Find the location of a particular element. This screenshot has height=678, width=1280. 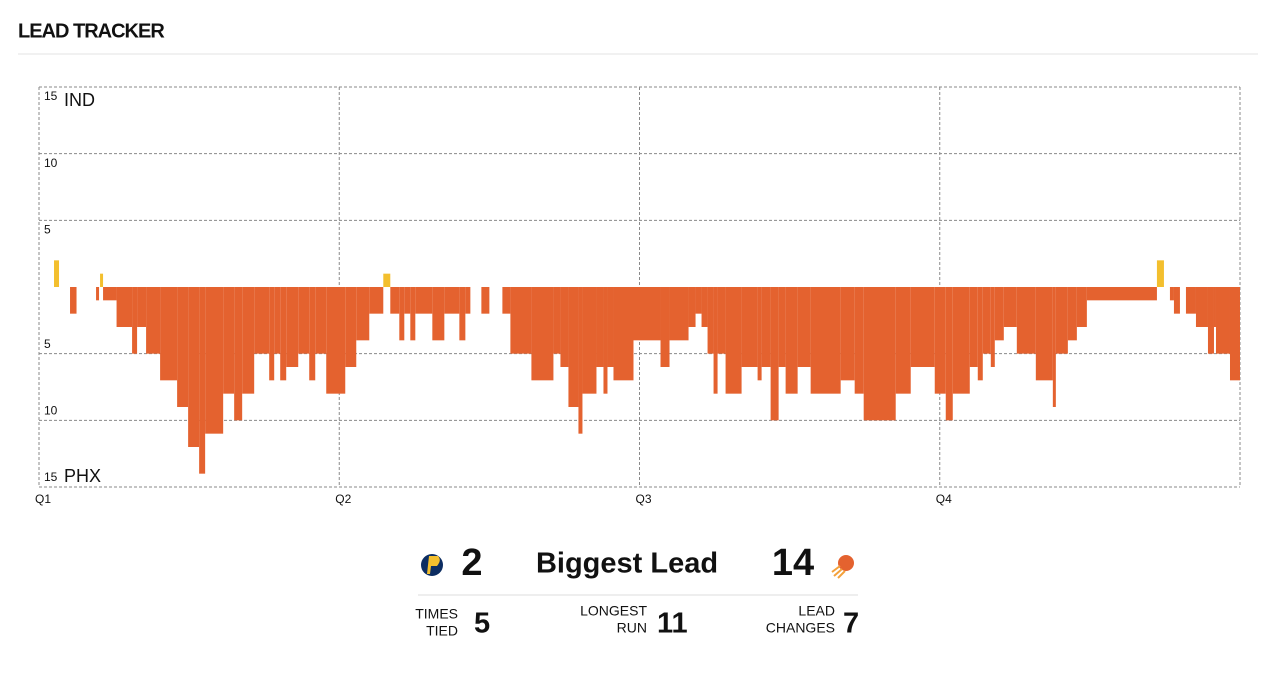

x-tick-label: Q2 is located at coordinates (343, 499).